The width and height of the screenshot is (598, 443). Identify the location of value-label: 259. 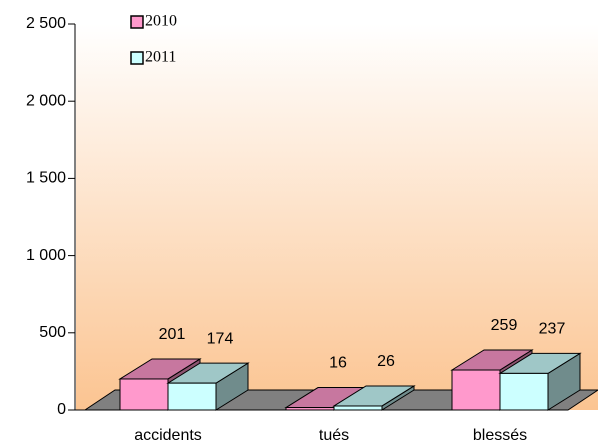
(504, 325).